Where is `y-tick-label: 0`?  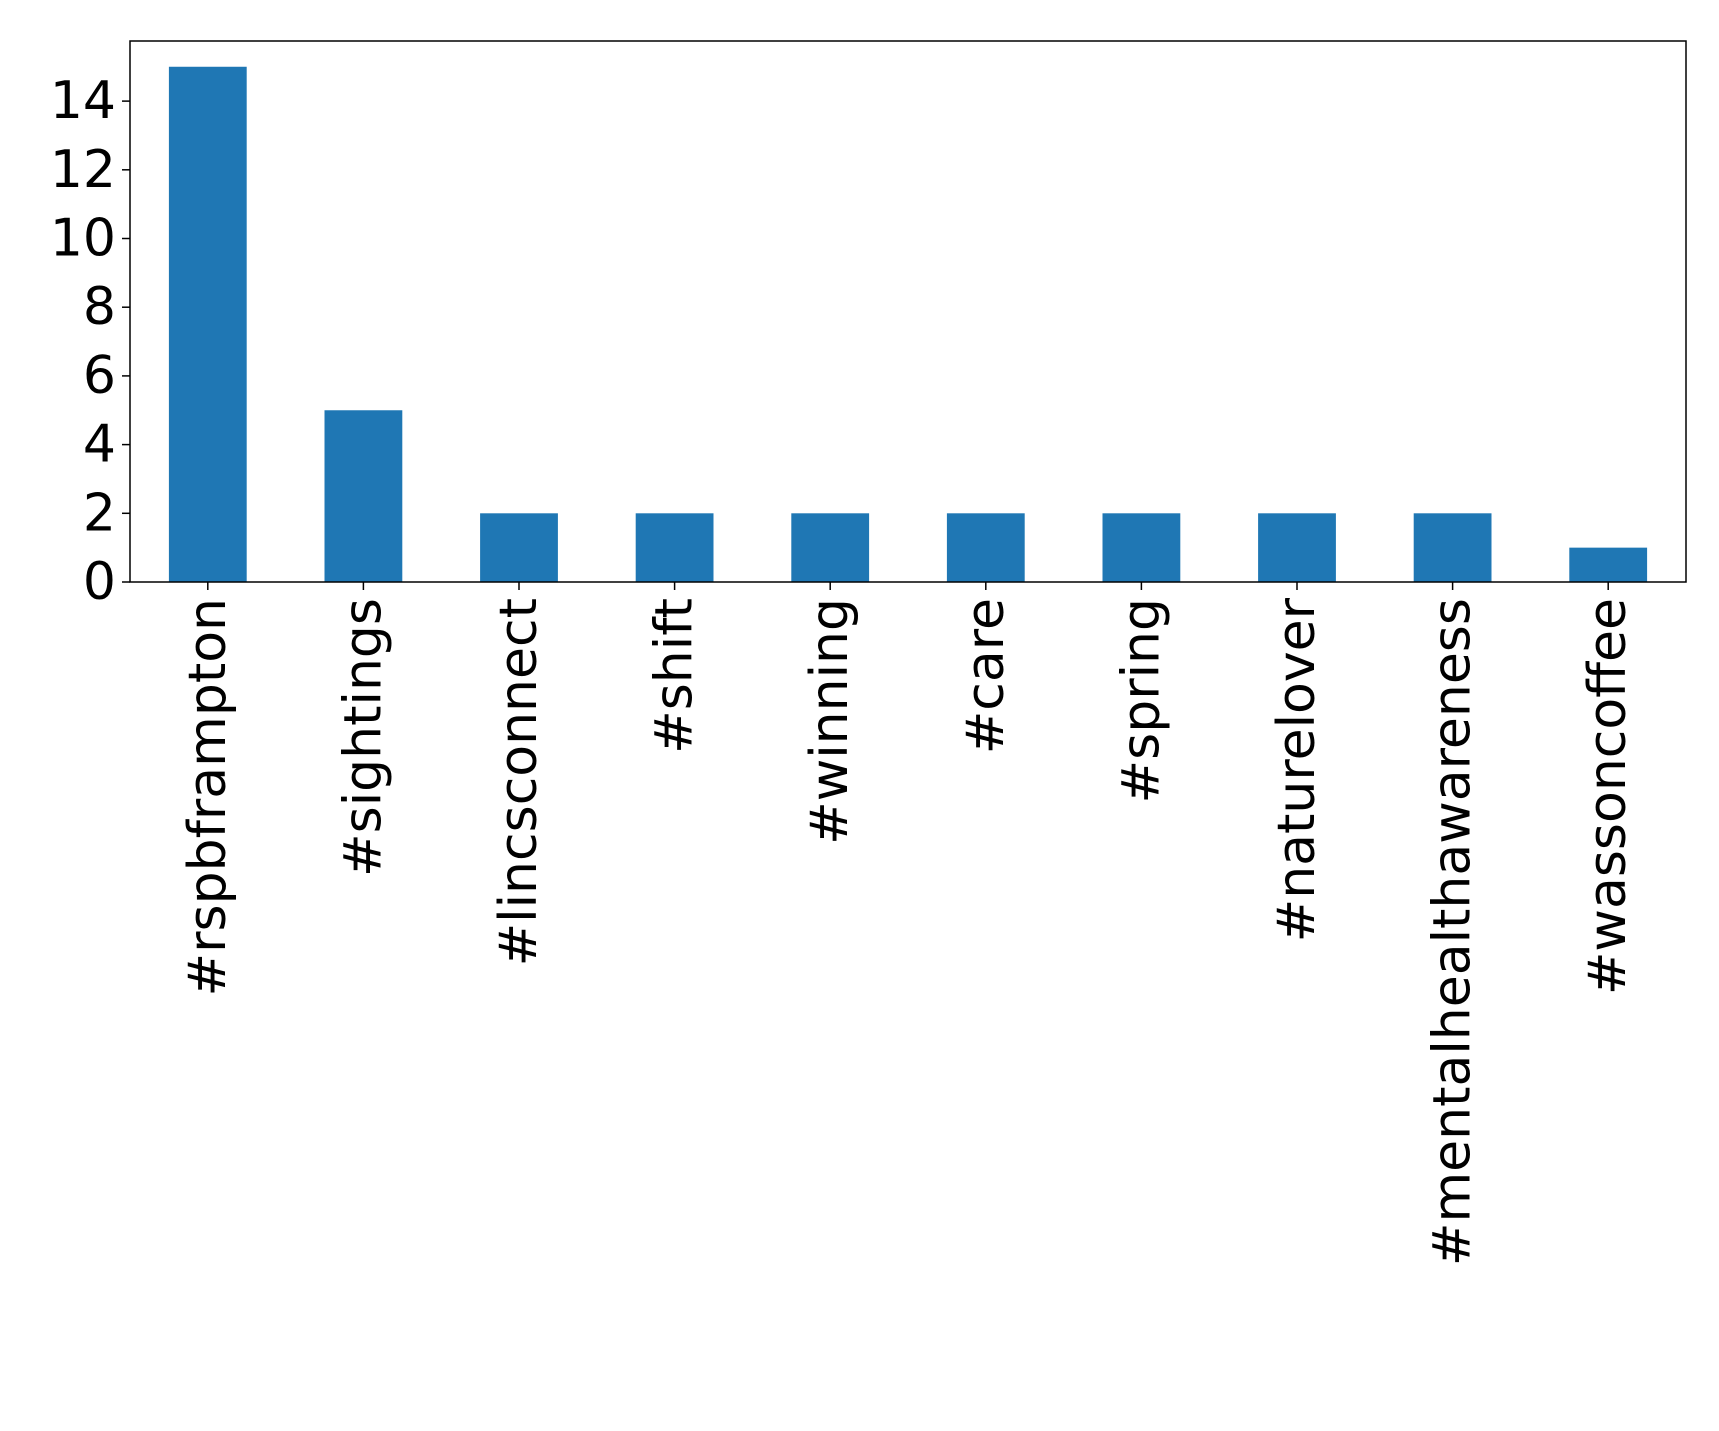
y-tick-label: 0 is located at coordinates (99, 582).